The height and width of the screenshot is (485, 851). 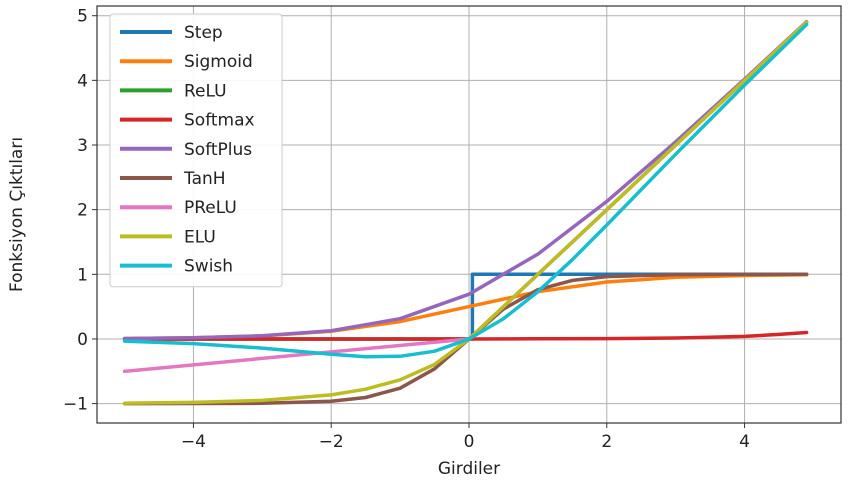 I want to click on x-tick-label: −4, so click(x=193, y=442).